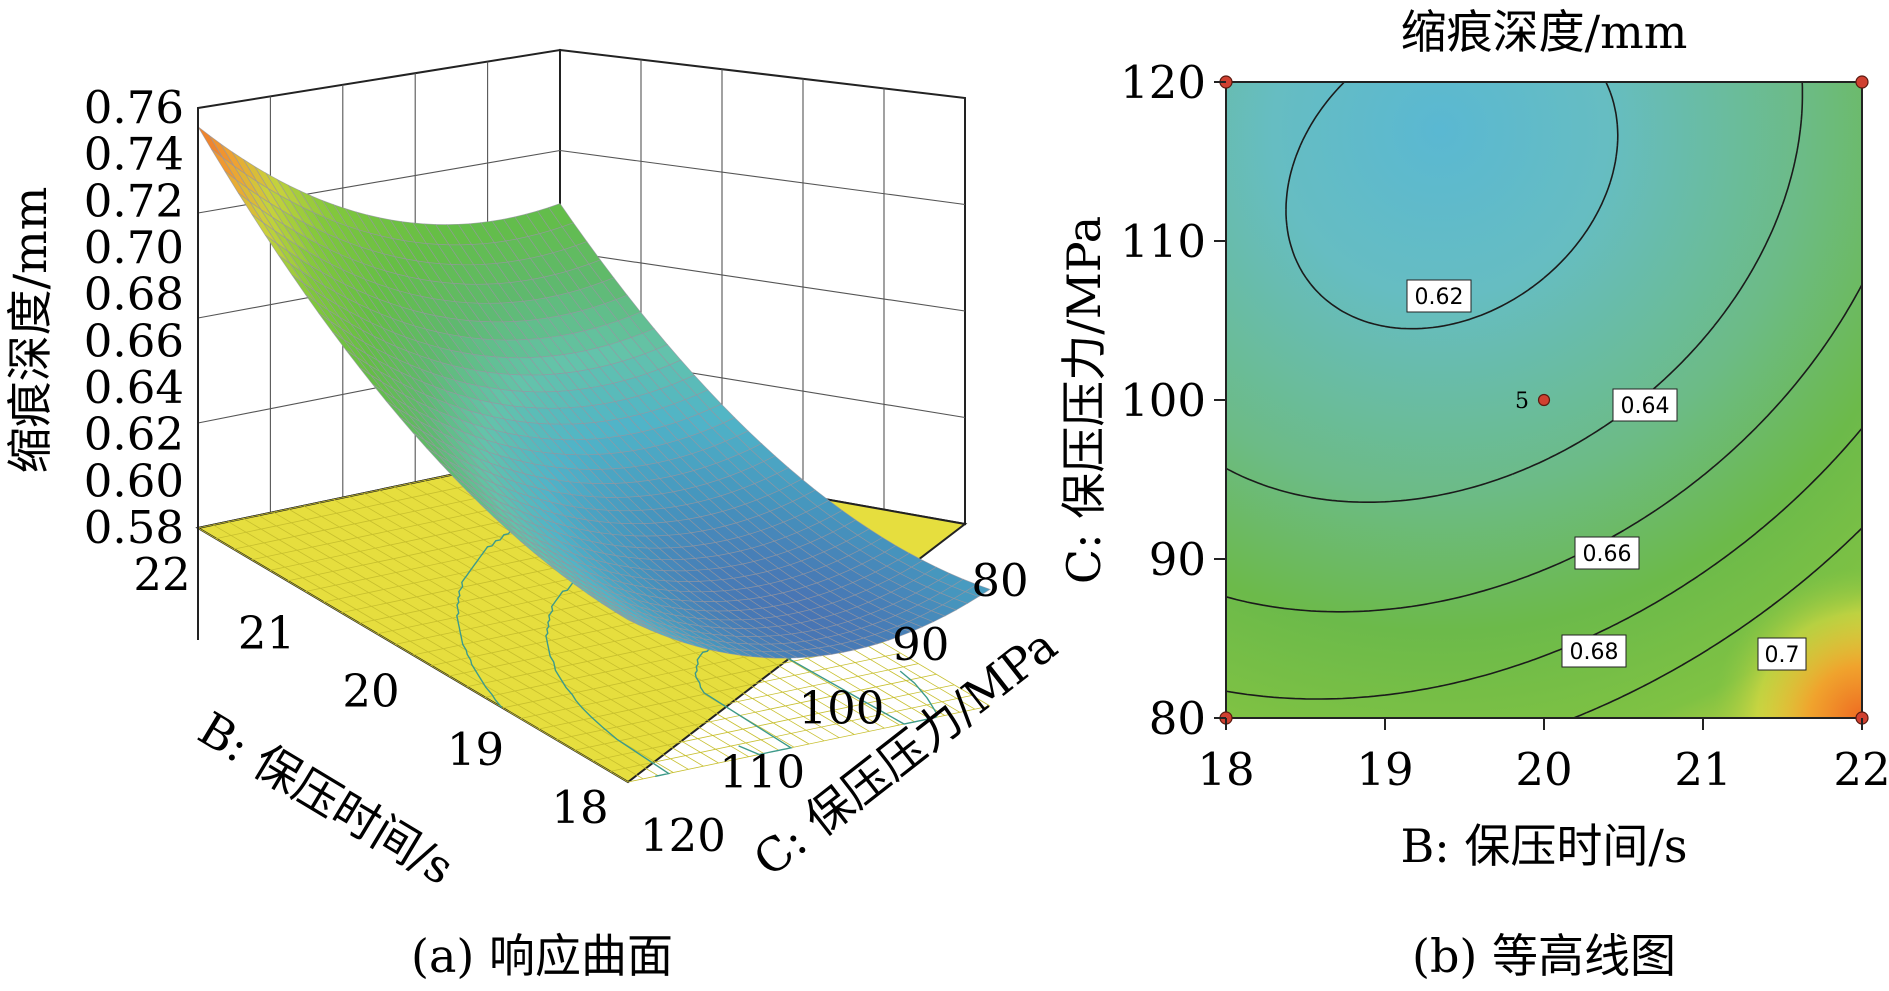  What do you see at coordinates (134, 154) in the screenshot?
I see `z-tick-label: 0.74` at bounding box center [134, 154].